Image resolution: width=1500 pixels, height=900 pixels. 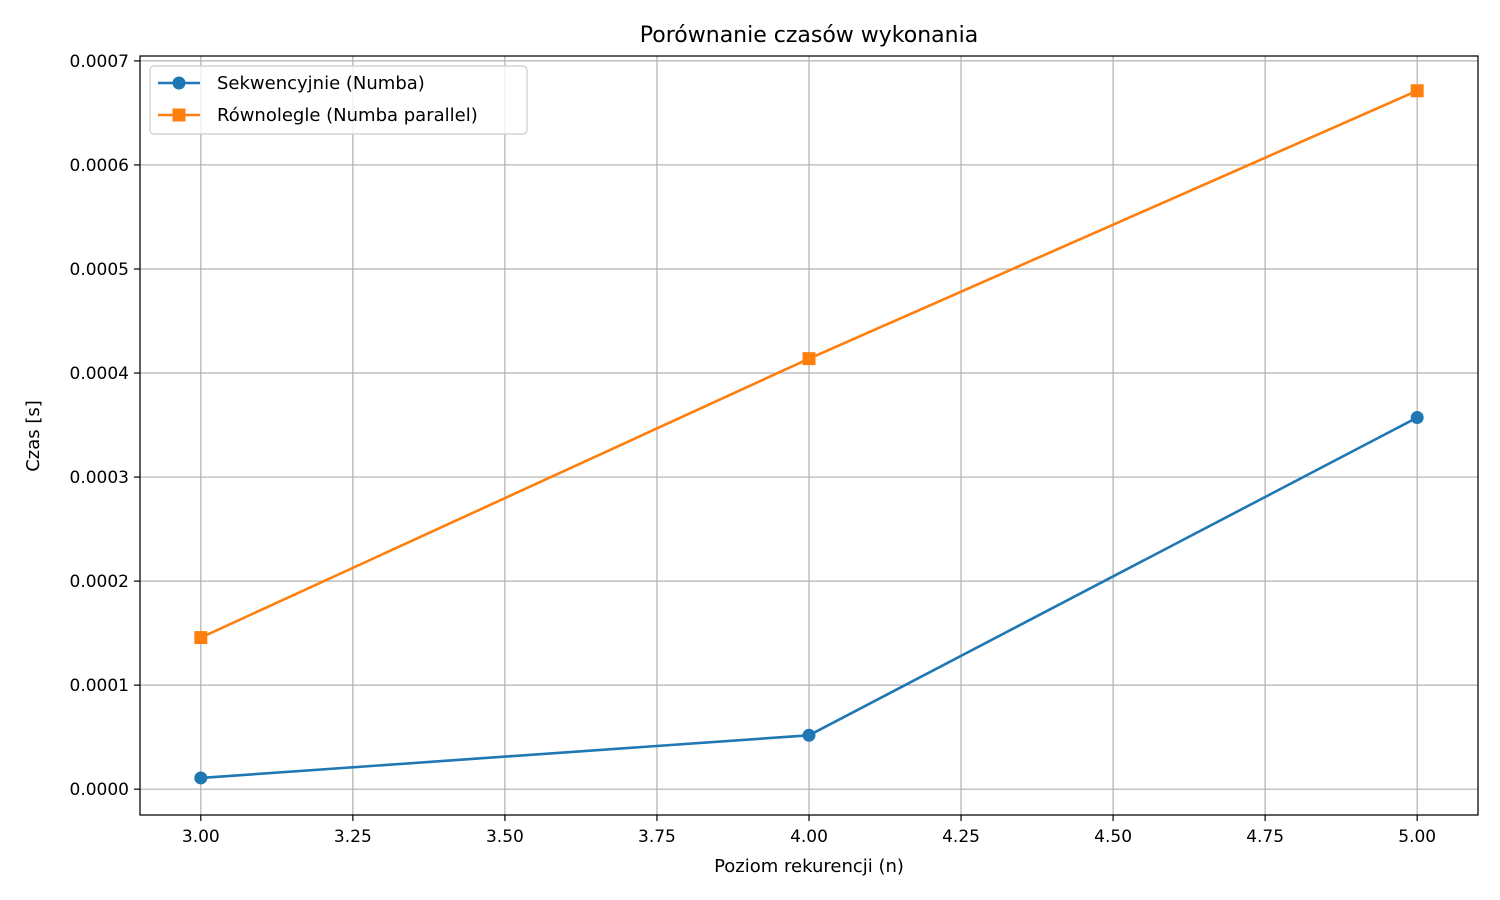 I want to click on y-tick-label: 0.0007, so click(x=99, y=62).